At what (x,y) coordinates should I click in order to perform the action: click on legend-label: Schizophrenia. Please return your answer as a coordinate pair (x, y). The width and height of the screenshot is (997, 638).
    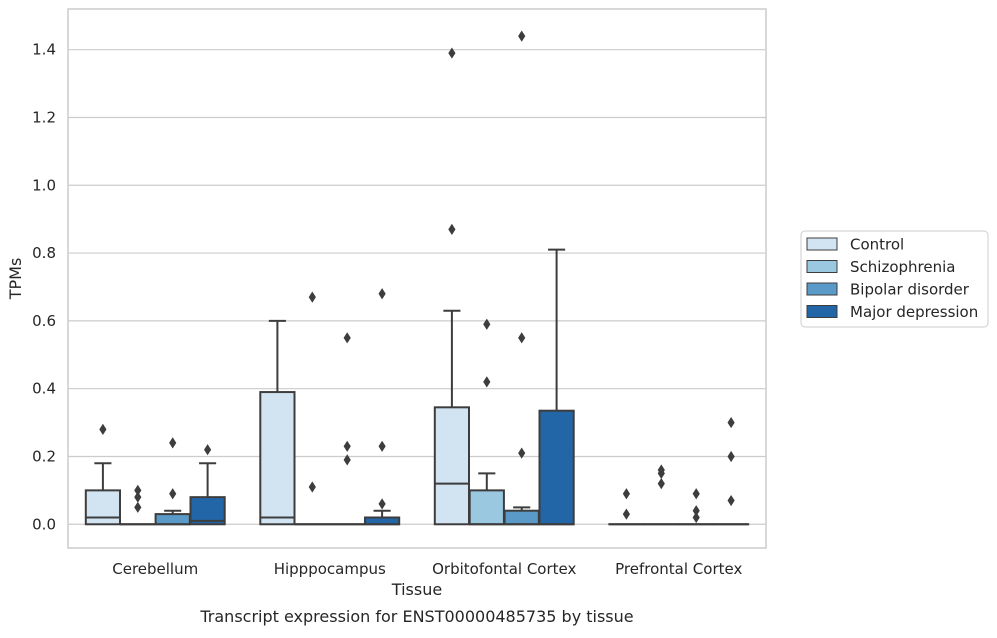
    Looking at the image, I should click on (902, 267).